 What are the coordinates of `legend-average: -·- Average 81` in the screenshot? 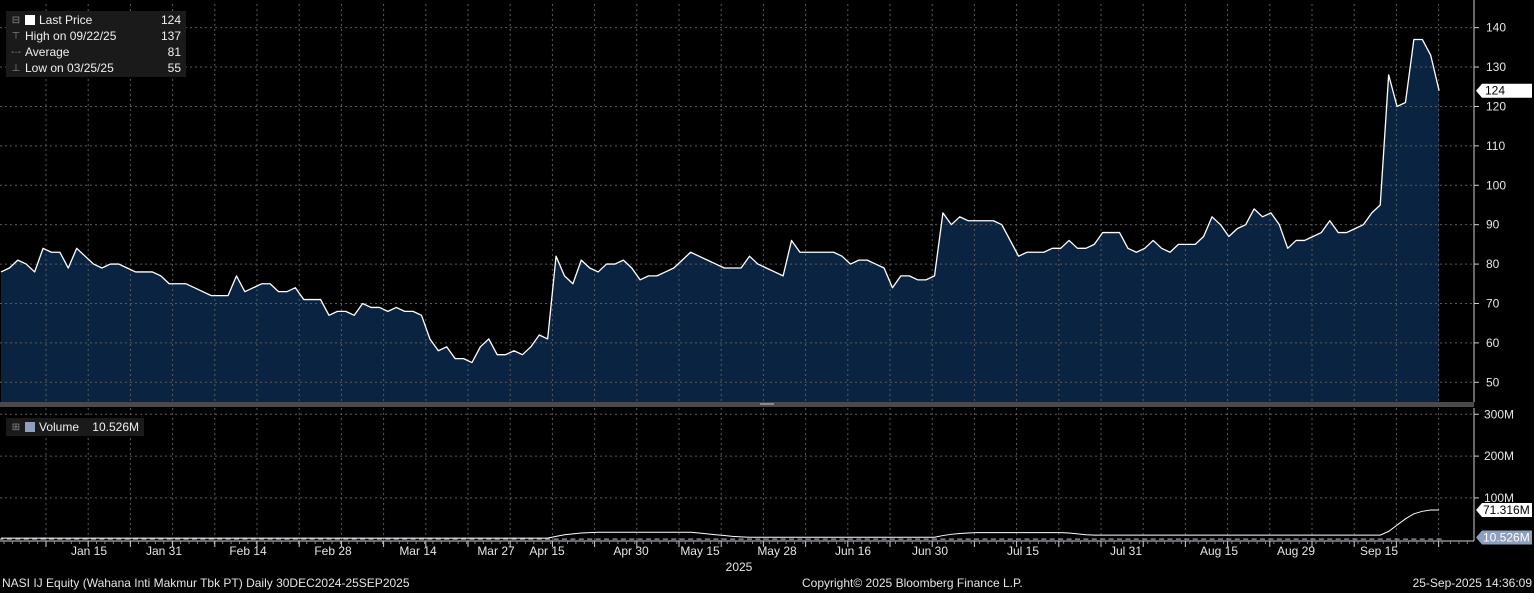 It's located at (96, 52).